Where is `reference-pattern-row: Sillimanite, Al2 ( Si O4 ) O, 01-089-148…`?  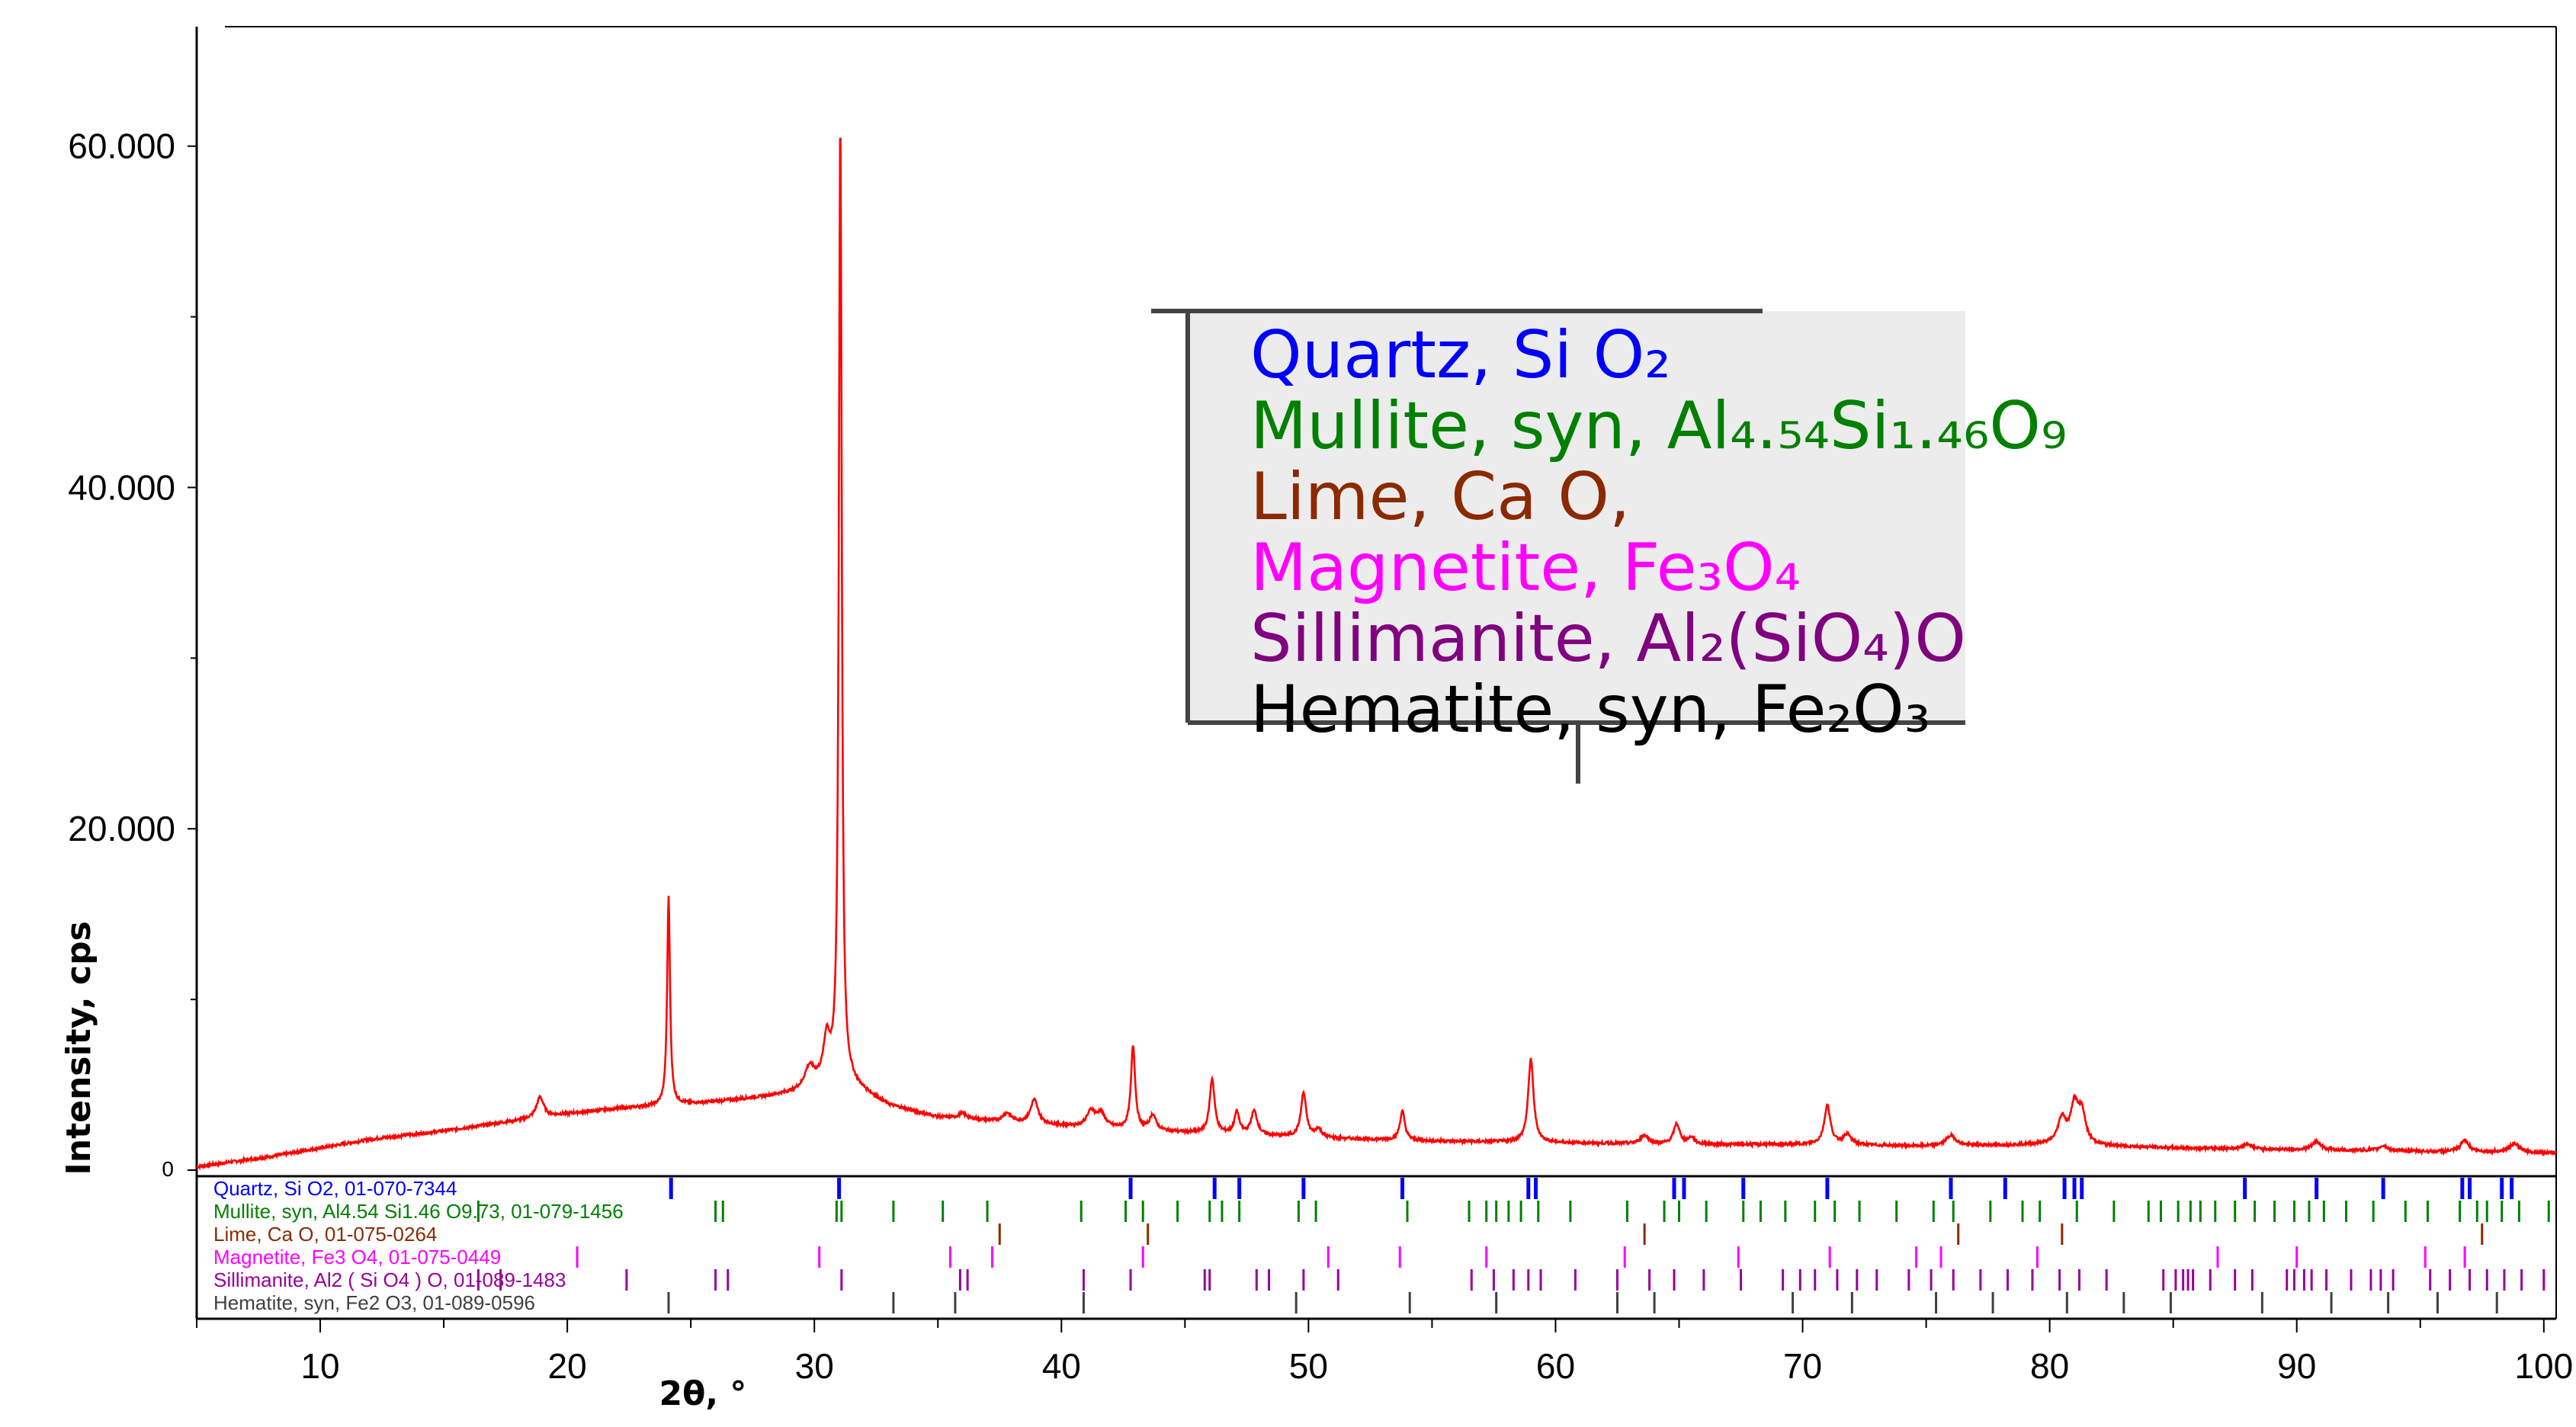 reference-pattern-row: Sillimanite, Al2 ( Si O4 ) O, 01-089-148… is located at coordinates (1379, 1279).